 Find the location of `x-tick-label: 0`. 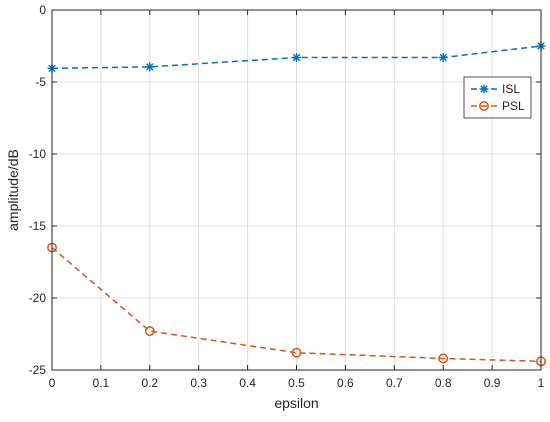

x-tick-label: 0 is located at coordinates (52, 383).